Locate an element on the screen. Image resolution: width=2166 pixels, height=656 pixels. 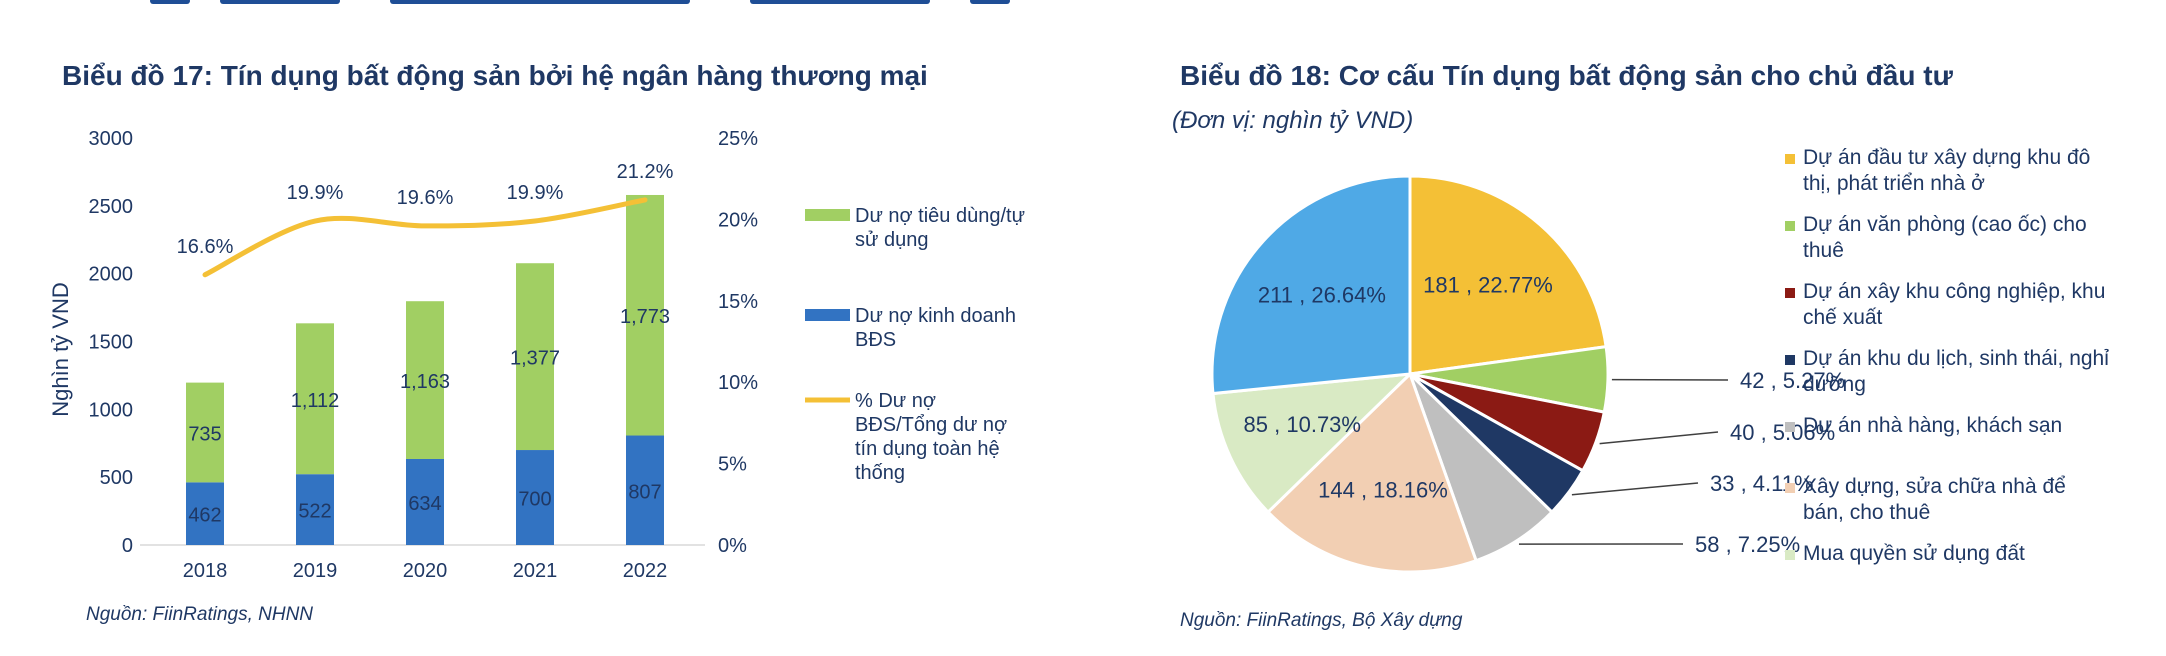
legend-label: Dư nợ tiêu dùng/tự is located at coordinates (940, 216).